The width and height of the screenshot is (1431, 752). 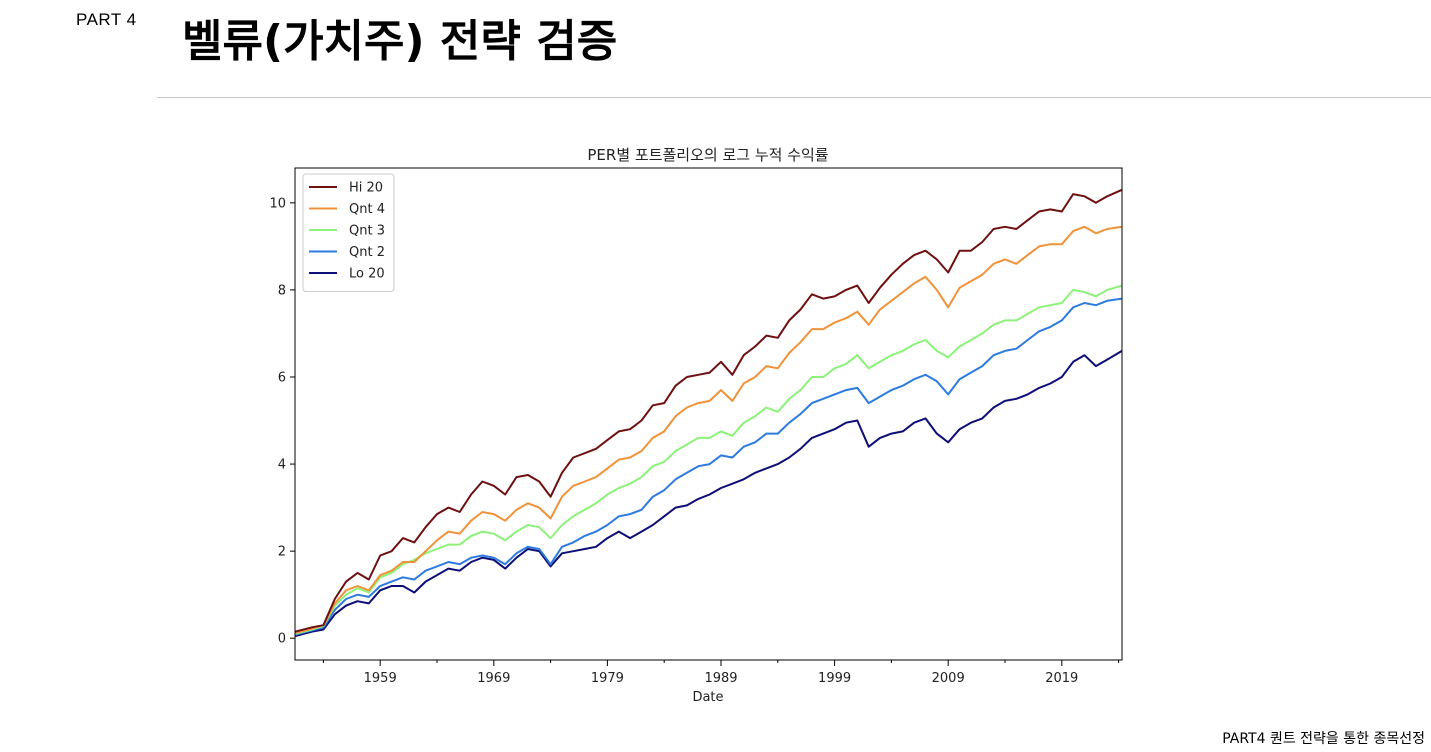 I want to click on x-tick-label: 1999, so click(x=834, y=678).